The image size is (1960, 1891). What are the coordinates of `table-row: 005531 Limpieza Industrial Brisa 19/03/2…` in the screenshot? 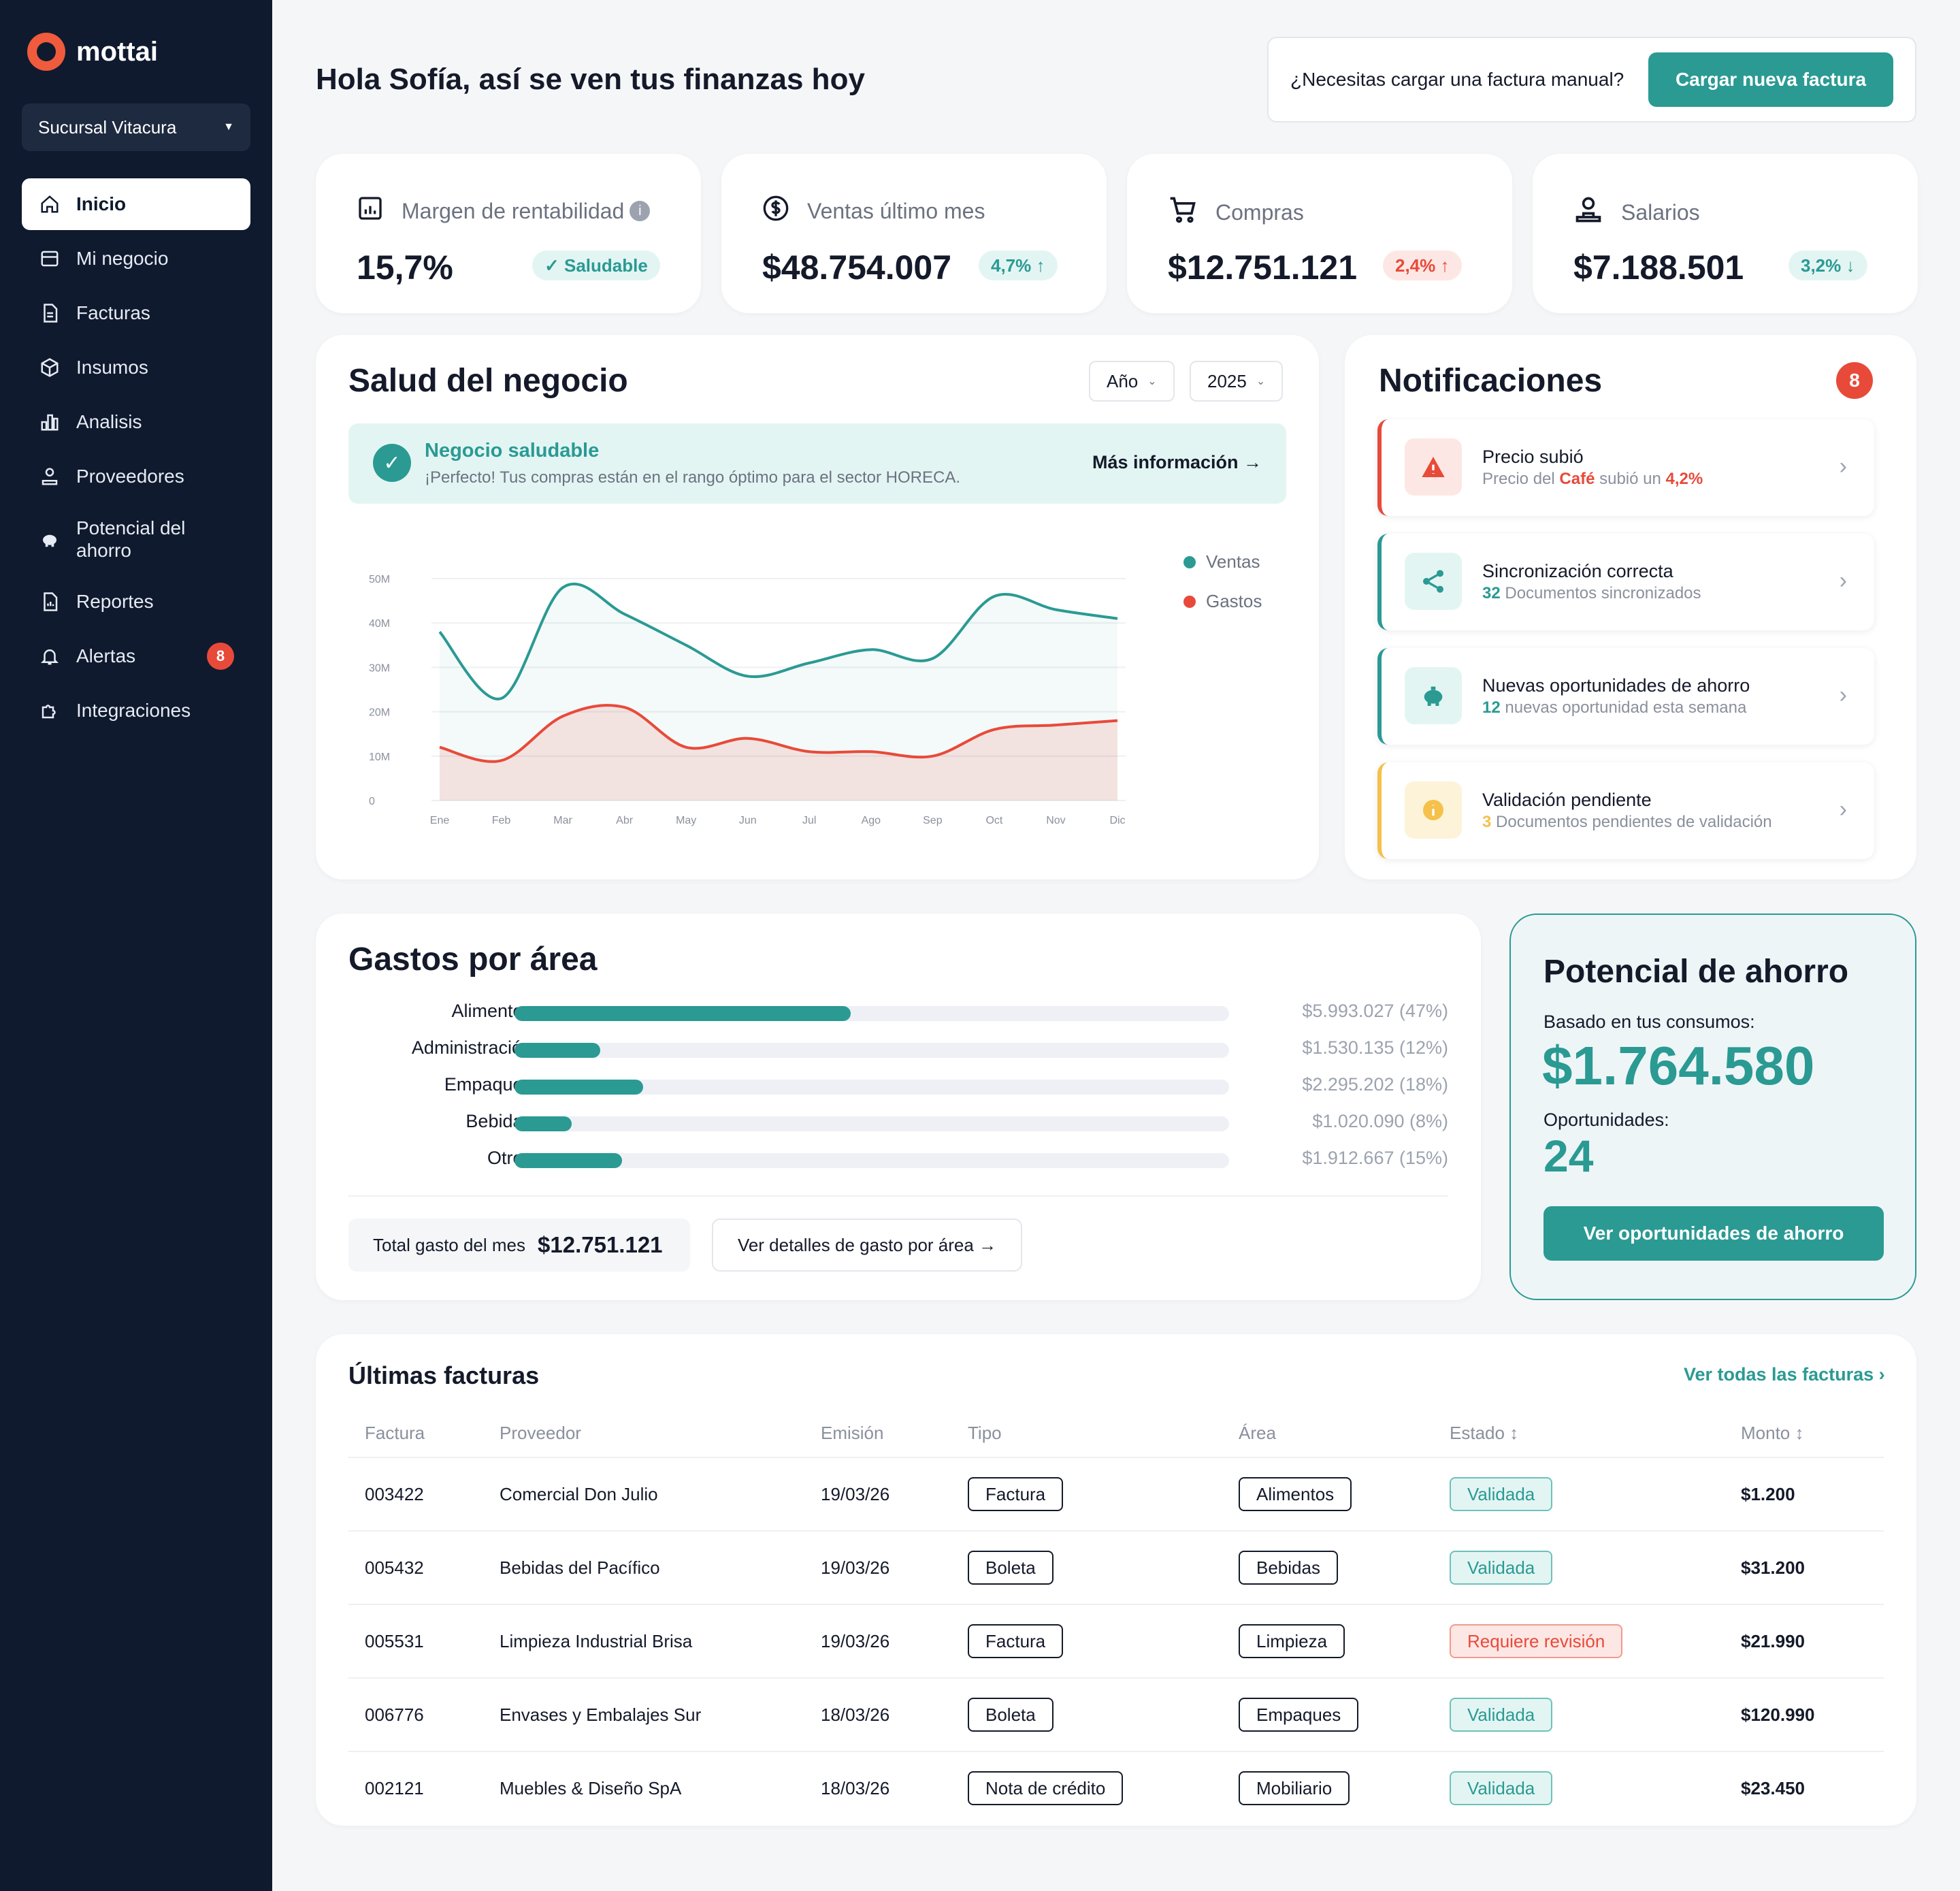 It's located at (1116, 1640).